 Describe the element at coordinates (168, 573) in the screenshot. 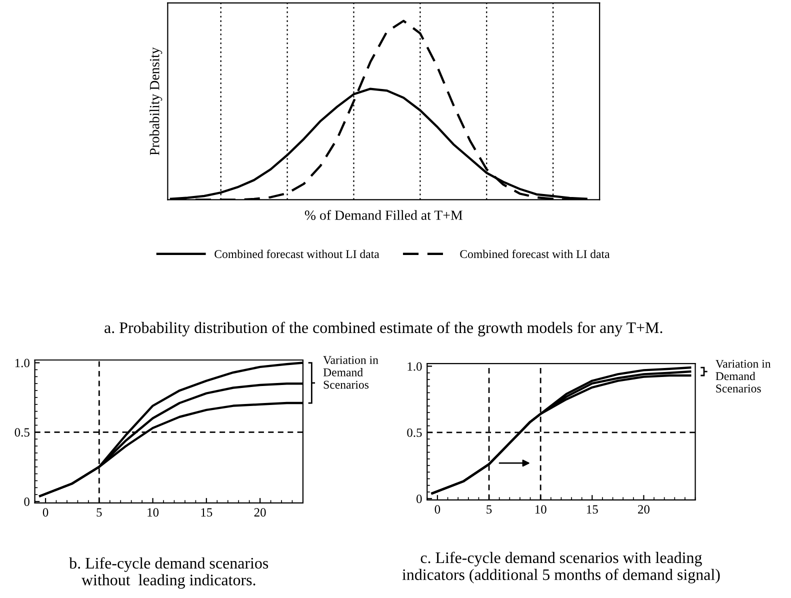

I see `text: b. Life-cycle demand scenarios without leading indicators.` at that location.